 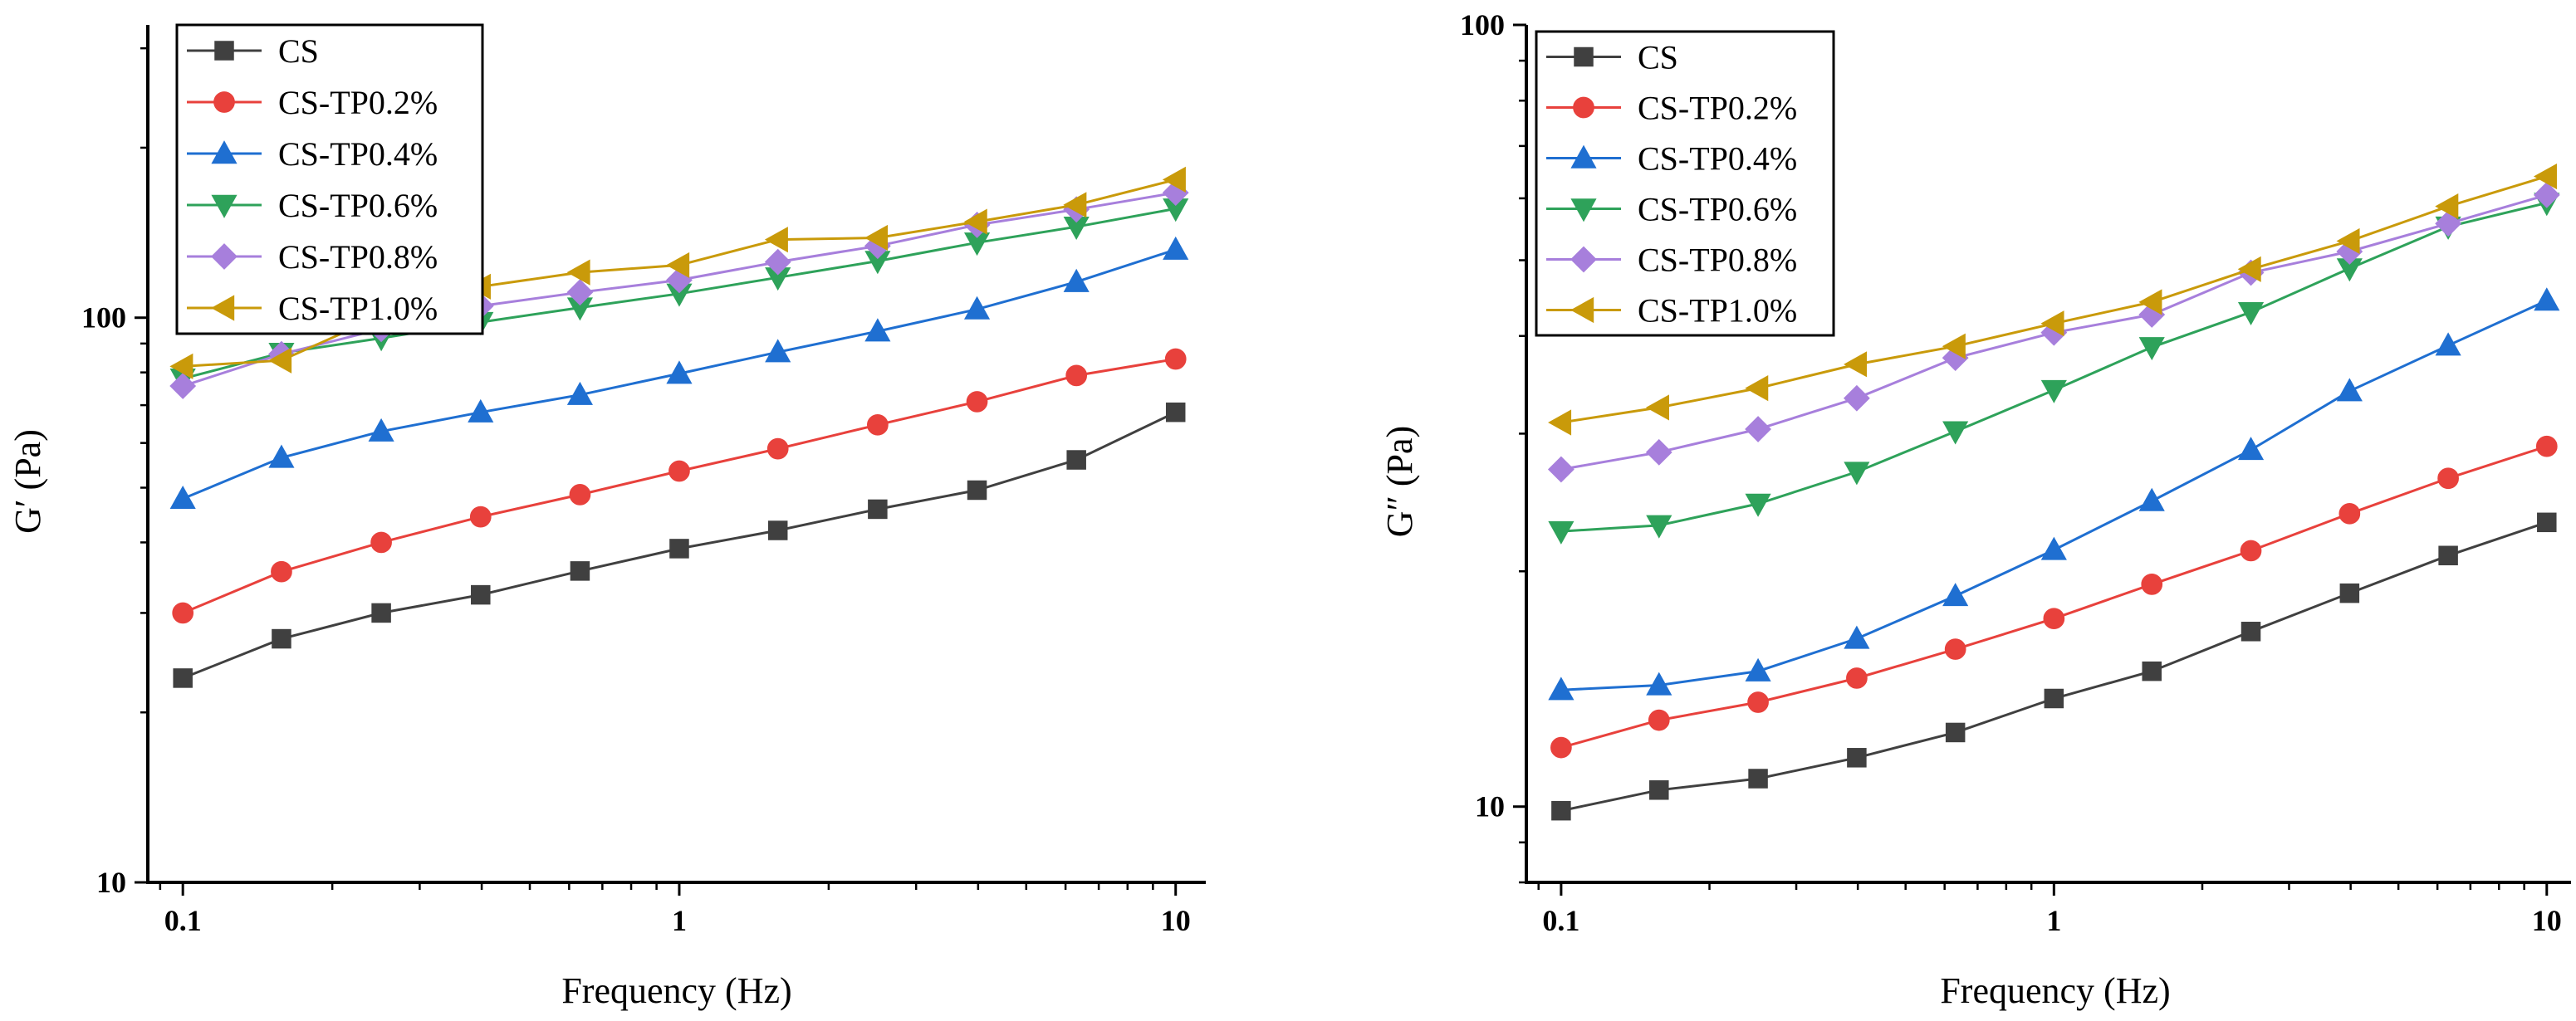 I want to click on legend-label: CS-TP0.2%, so click(x=1718, y=109).